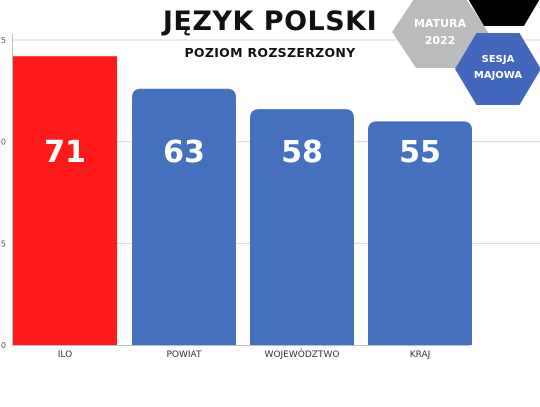  What do you see at coordinates (302, 227) in the screenshot?
I see `bar-województwo` at bounding box center [302, 227].